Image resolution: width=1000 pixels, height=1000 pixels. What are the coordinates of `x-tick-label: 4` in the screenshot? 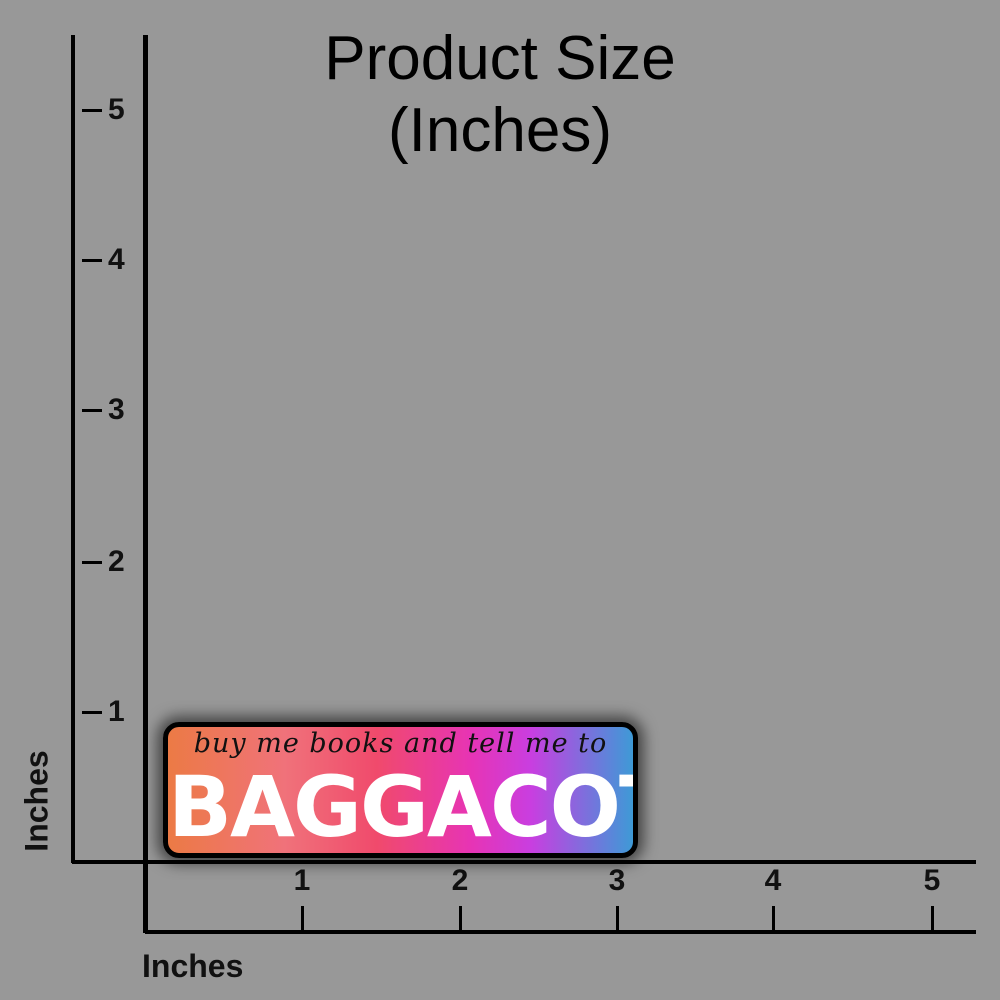 It's located at (773, 880).